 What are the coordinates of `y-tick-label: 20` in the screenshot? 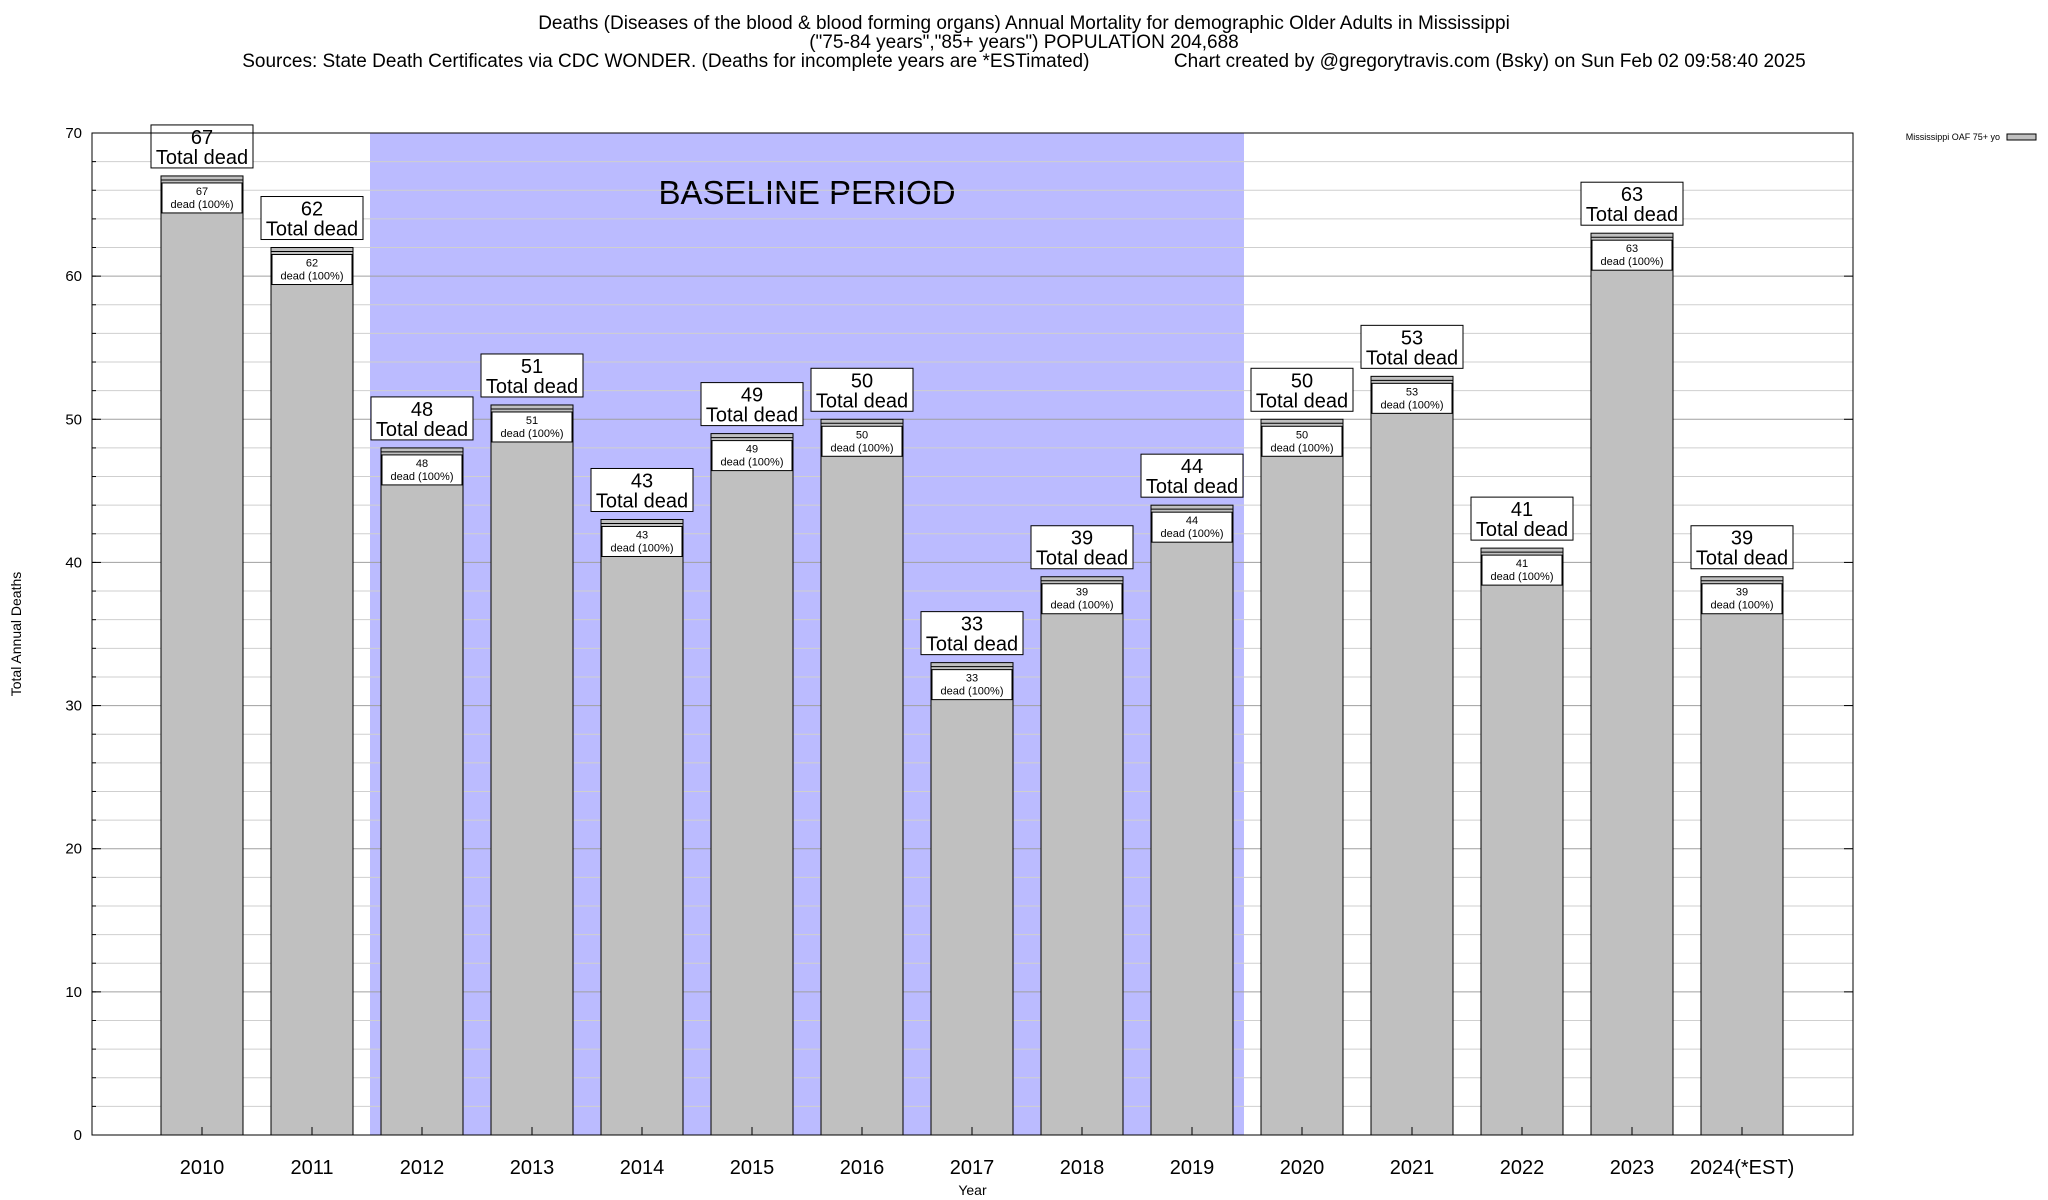 It's located at (73, 849).